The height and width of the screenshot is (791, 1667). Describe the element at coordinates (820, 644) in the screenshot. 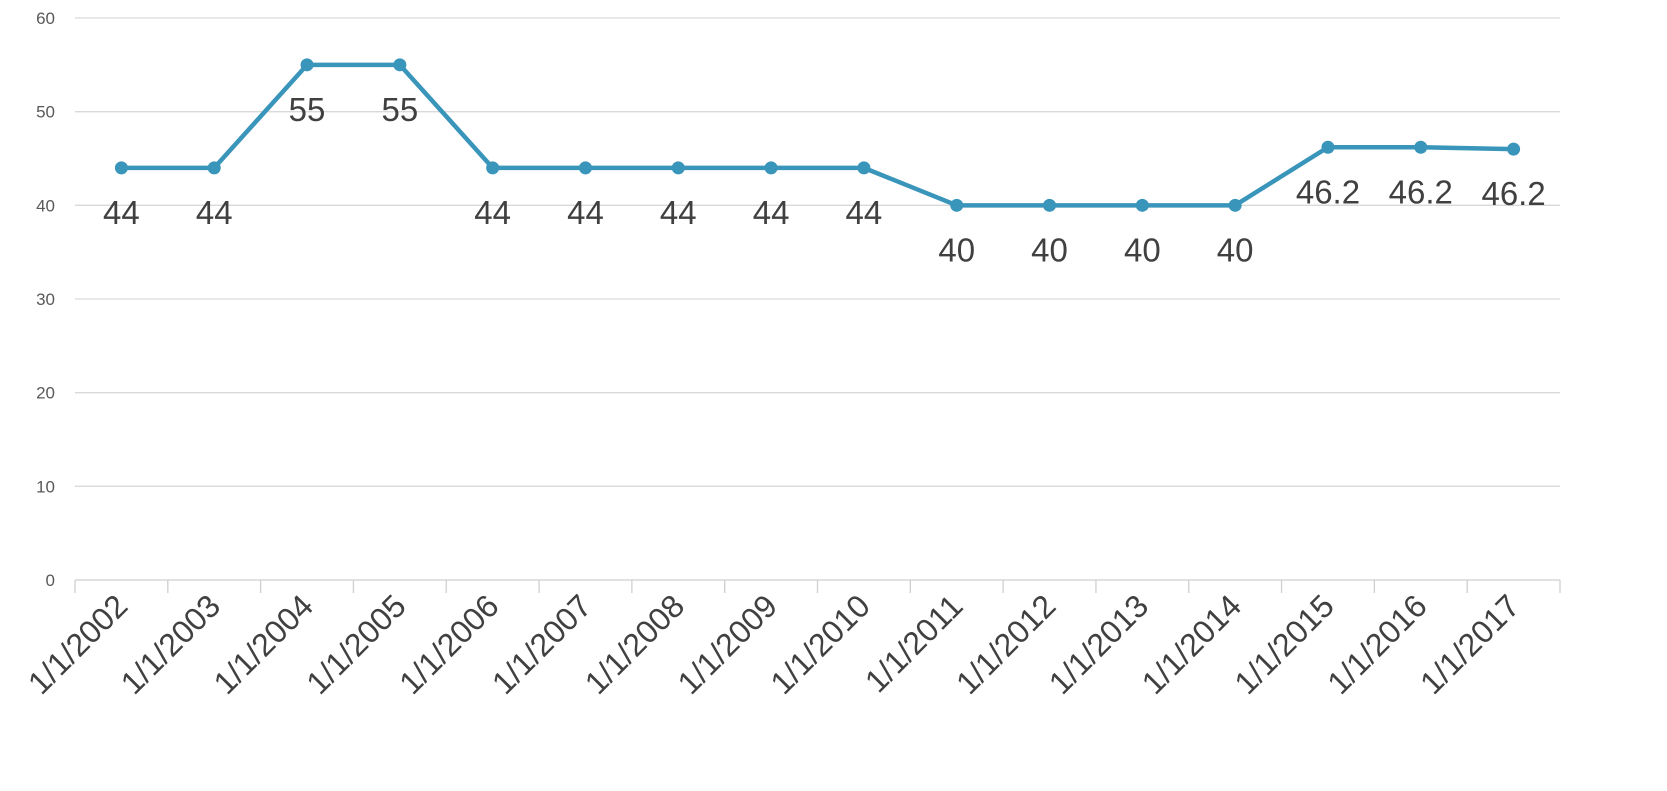

I see `x-tick-label: 1/1/2010` at that location.